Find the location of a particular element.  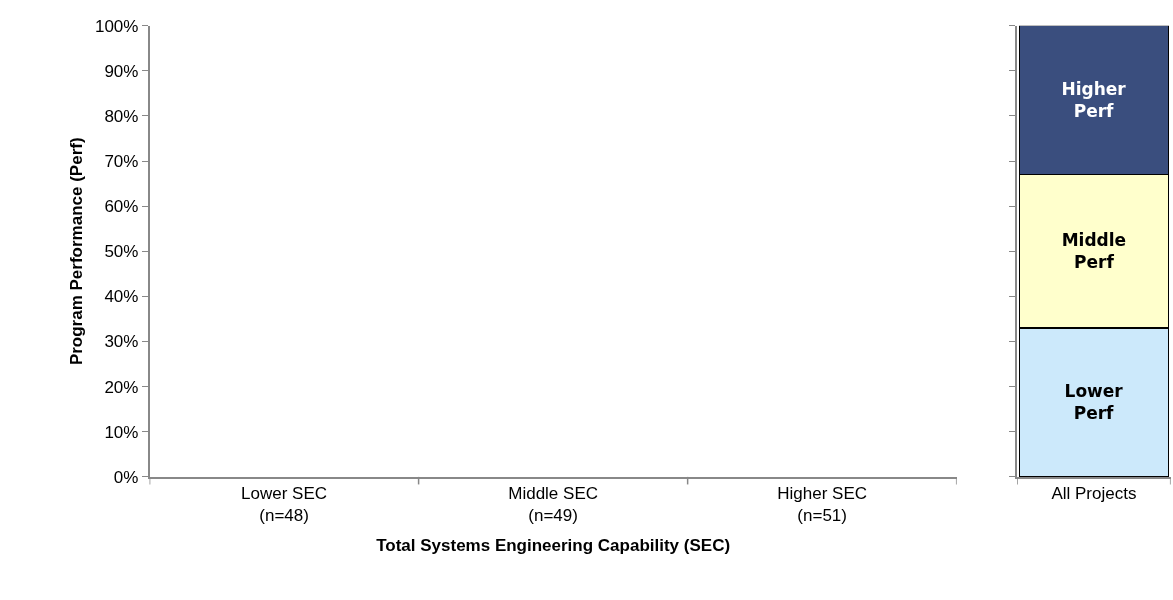

y-tick-label: 90% is located at coordinates (121, 71).